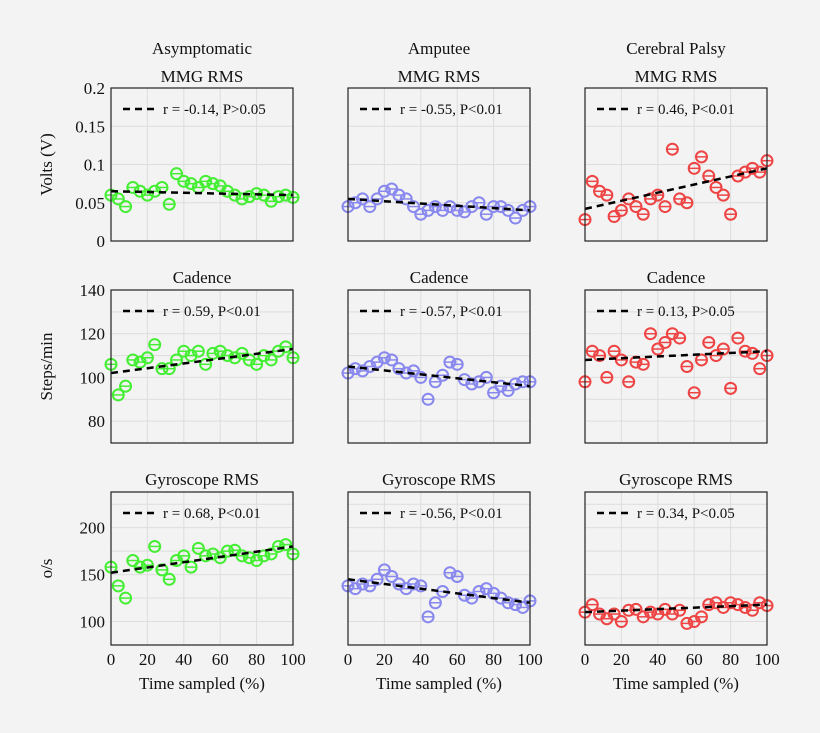 Image resolution: width=820 pixels, height=733 pixels. I want to click on legend-label: r = 0.34, P<0.05, so click(686, 514).